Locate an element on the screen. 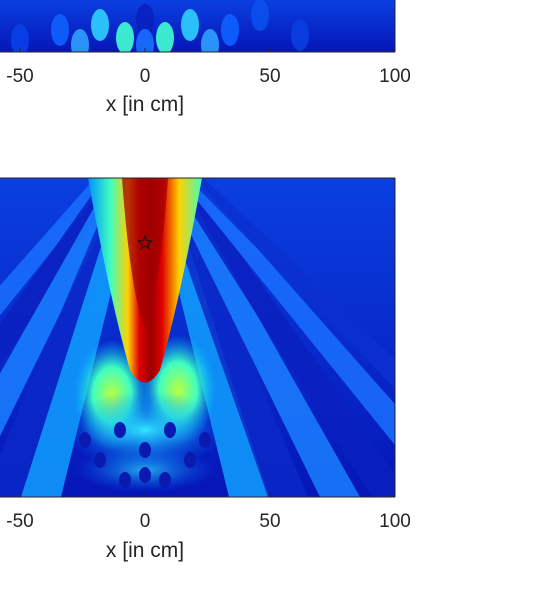 The image size is (535, 600). top-x-tick-label: -50 is located at coordinates (19, 76).